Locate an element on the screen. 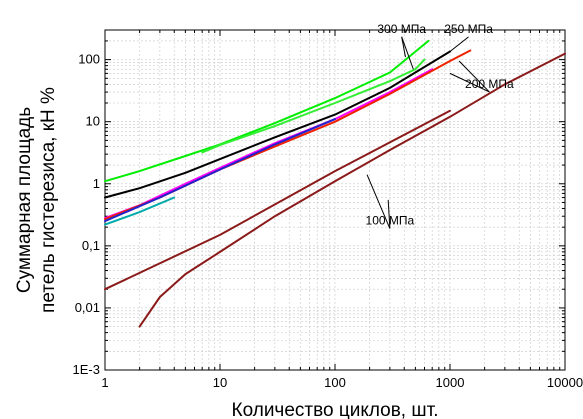 The image size is (583, 419). y-tick-label: 1E-3 is located at coordinates (86, 369).